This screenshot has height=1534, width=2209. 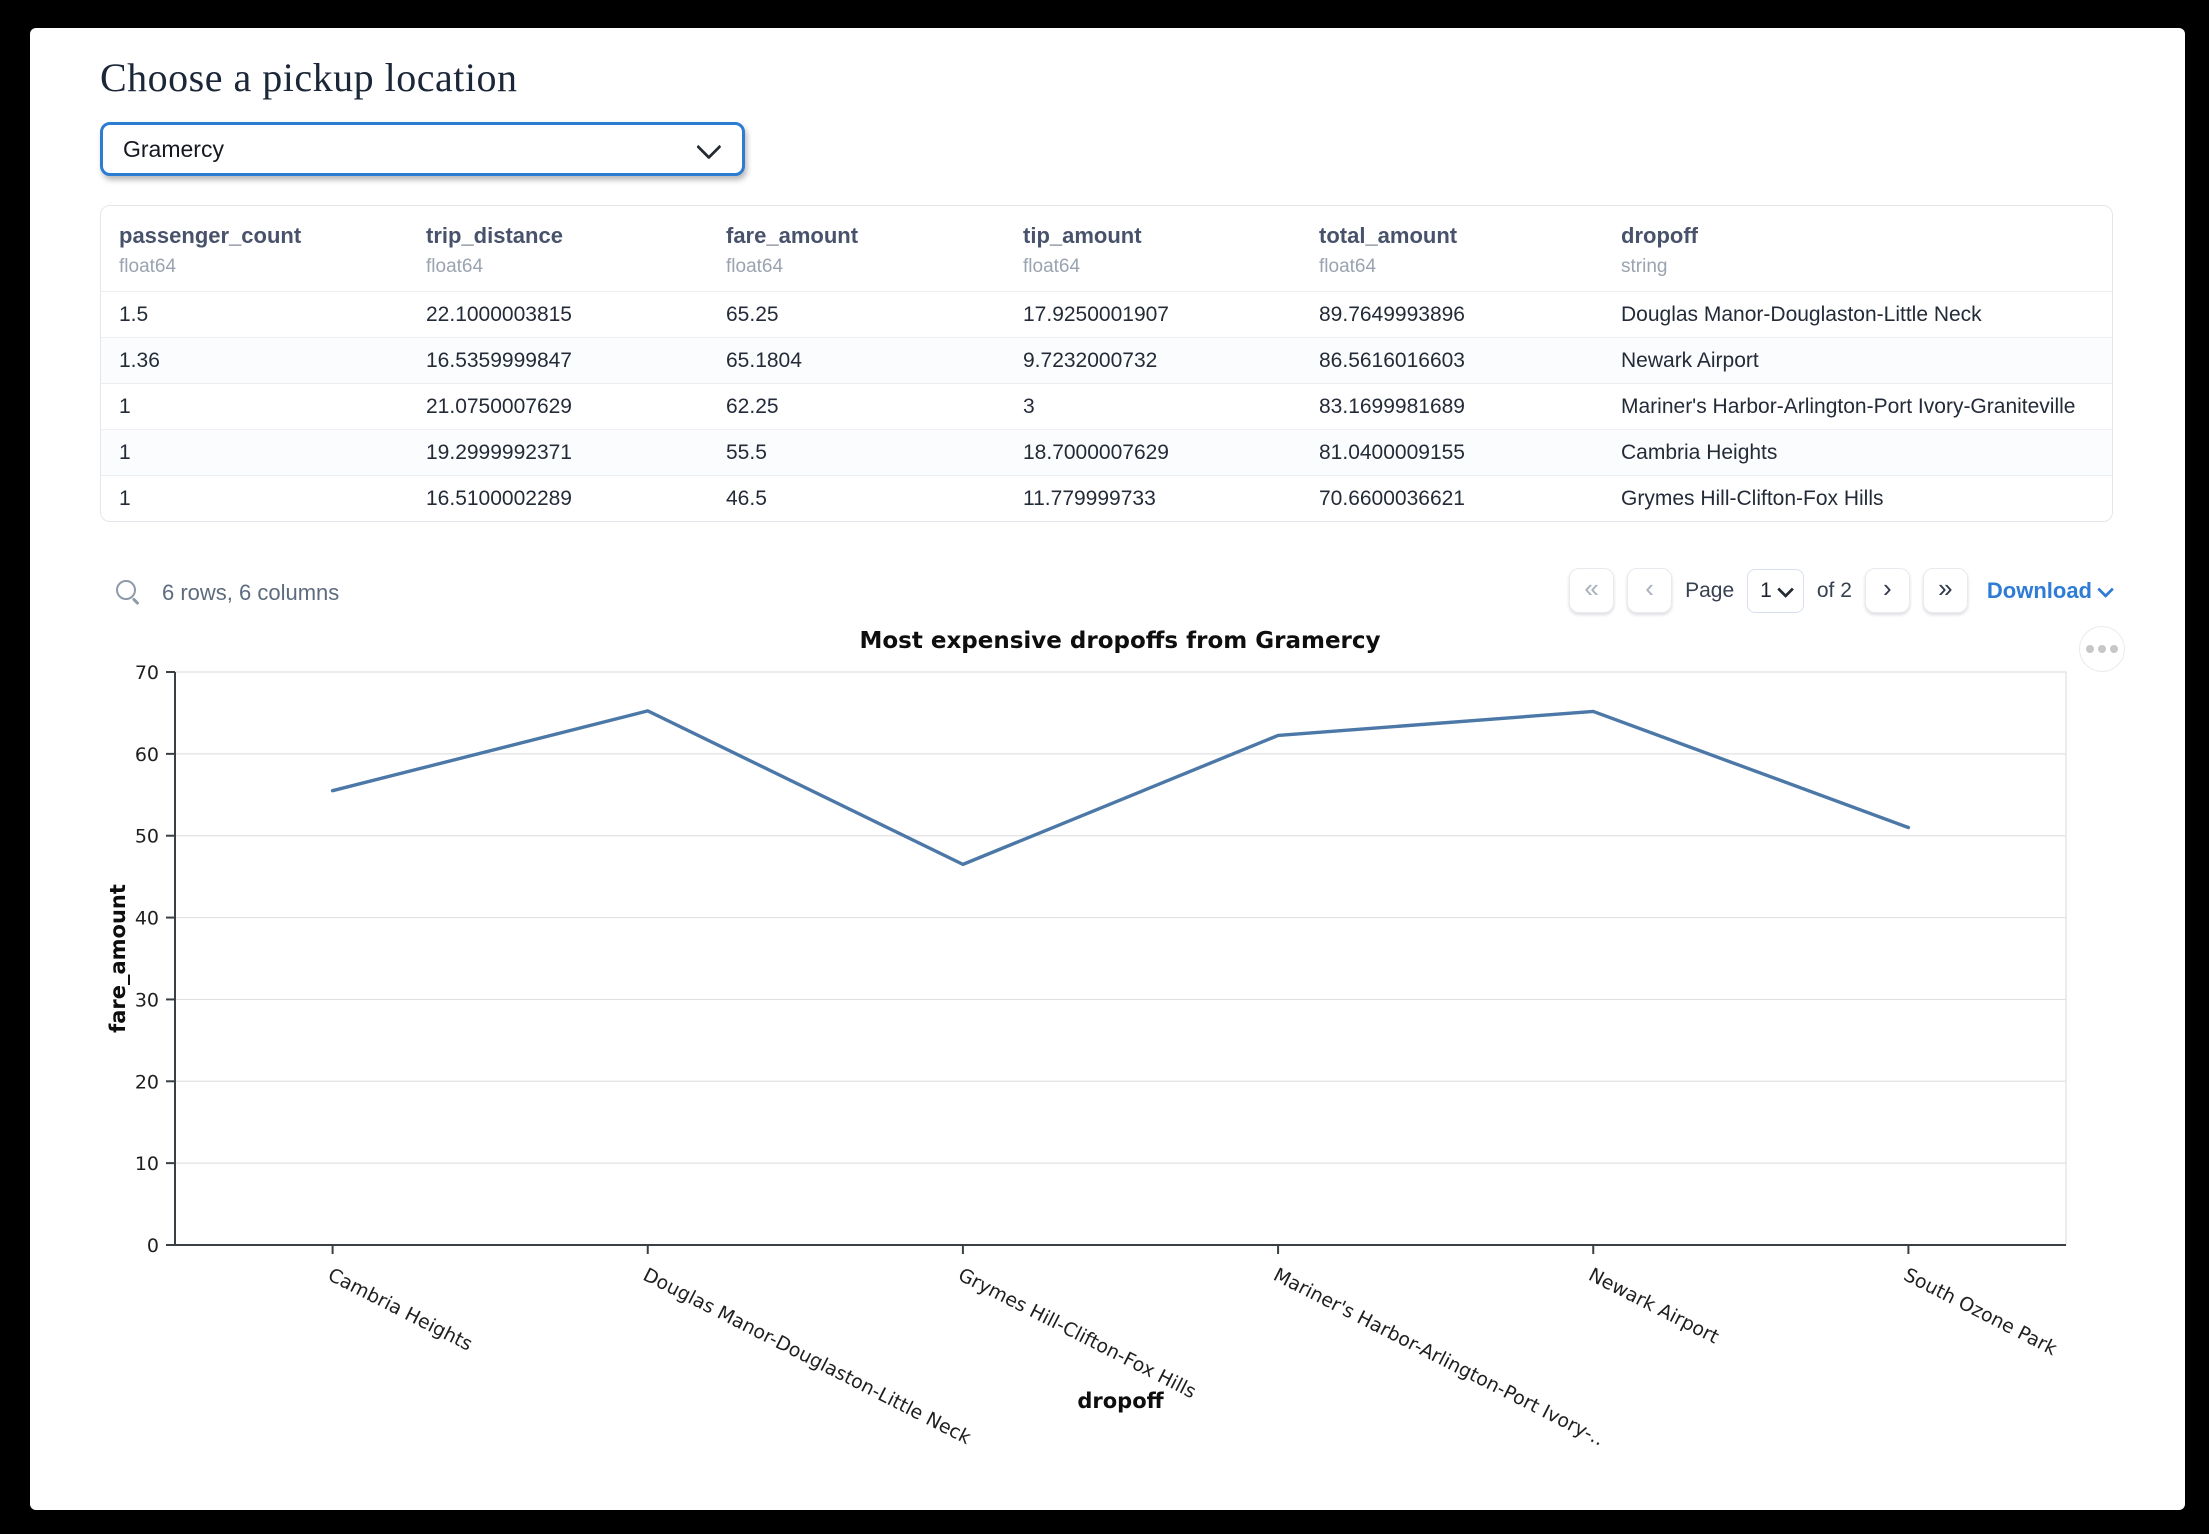 What do you see at coordinates (422, 149) in the screenshot?
I see `pickup-location-select: Gramercy` at bounding box center [422, 149].